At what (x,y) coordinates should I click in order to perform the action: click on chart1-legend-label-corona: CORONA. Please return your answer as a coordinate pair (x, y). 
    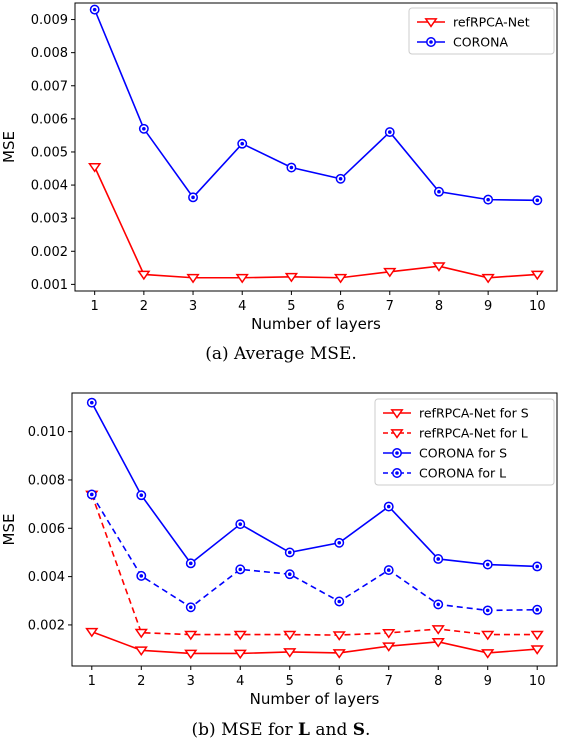
    Looking at the image, I should click on (480, 42).